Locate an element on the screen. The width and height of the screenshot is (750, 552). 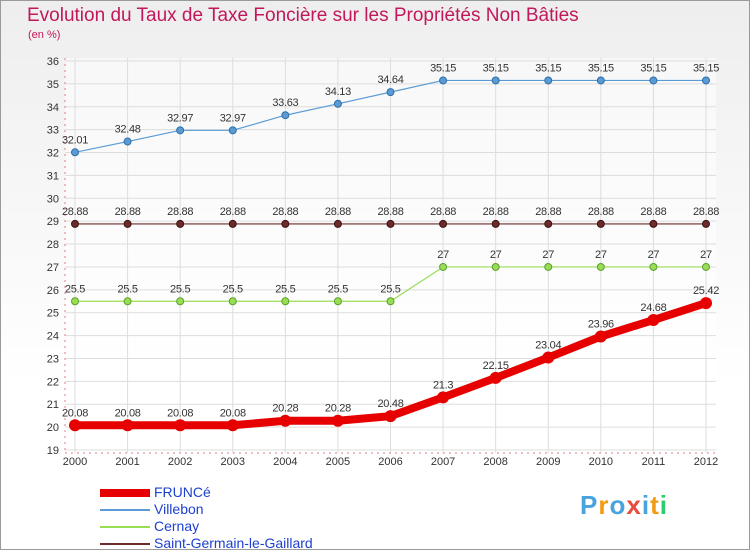
x-tick-label: 2007 is located at coordinates (443, 462).